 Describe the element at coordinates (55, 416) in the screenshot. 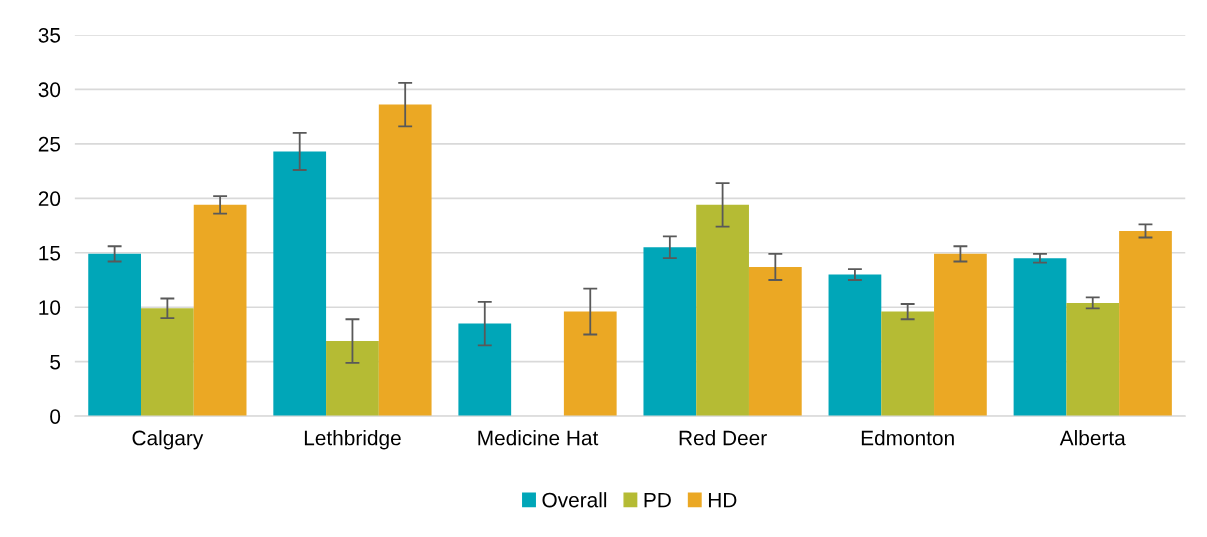

I see `y-tick-label: 0` at that location.